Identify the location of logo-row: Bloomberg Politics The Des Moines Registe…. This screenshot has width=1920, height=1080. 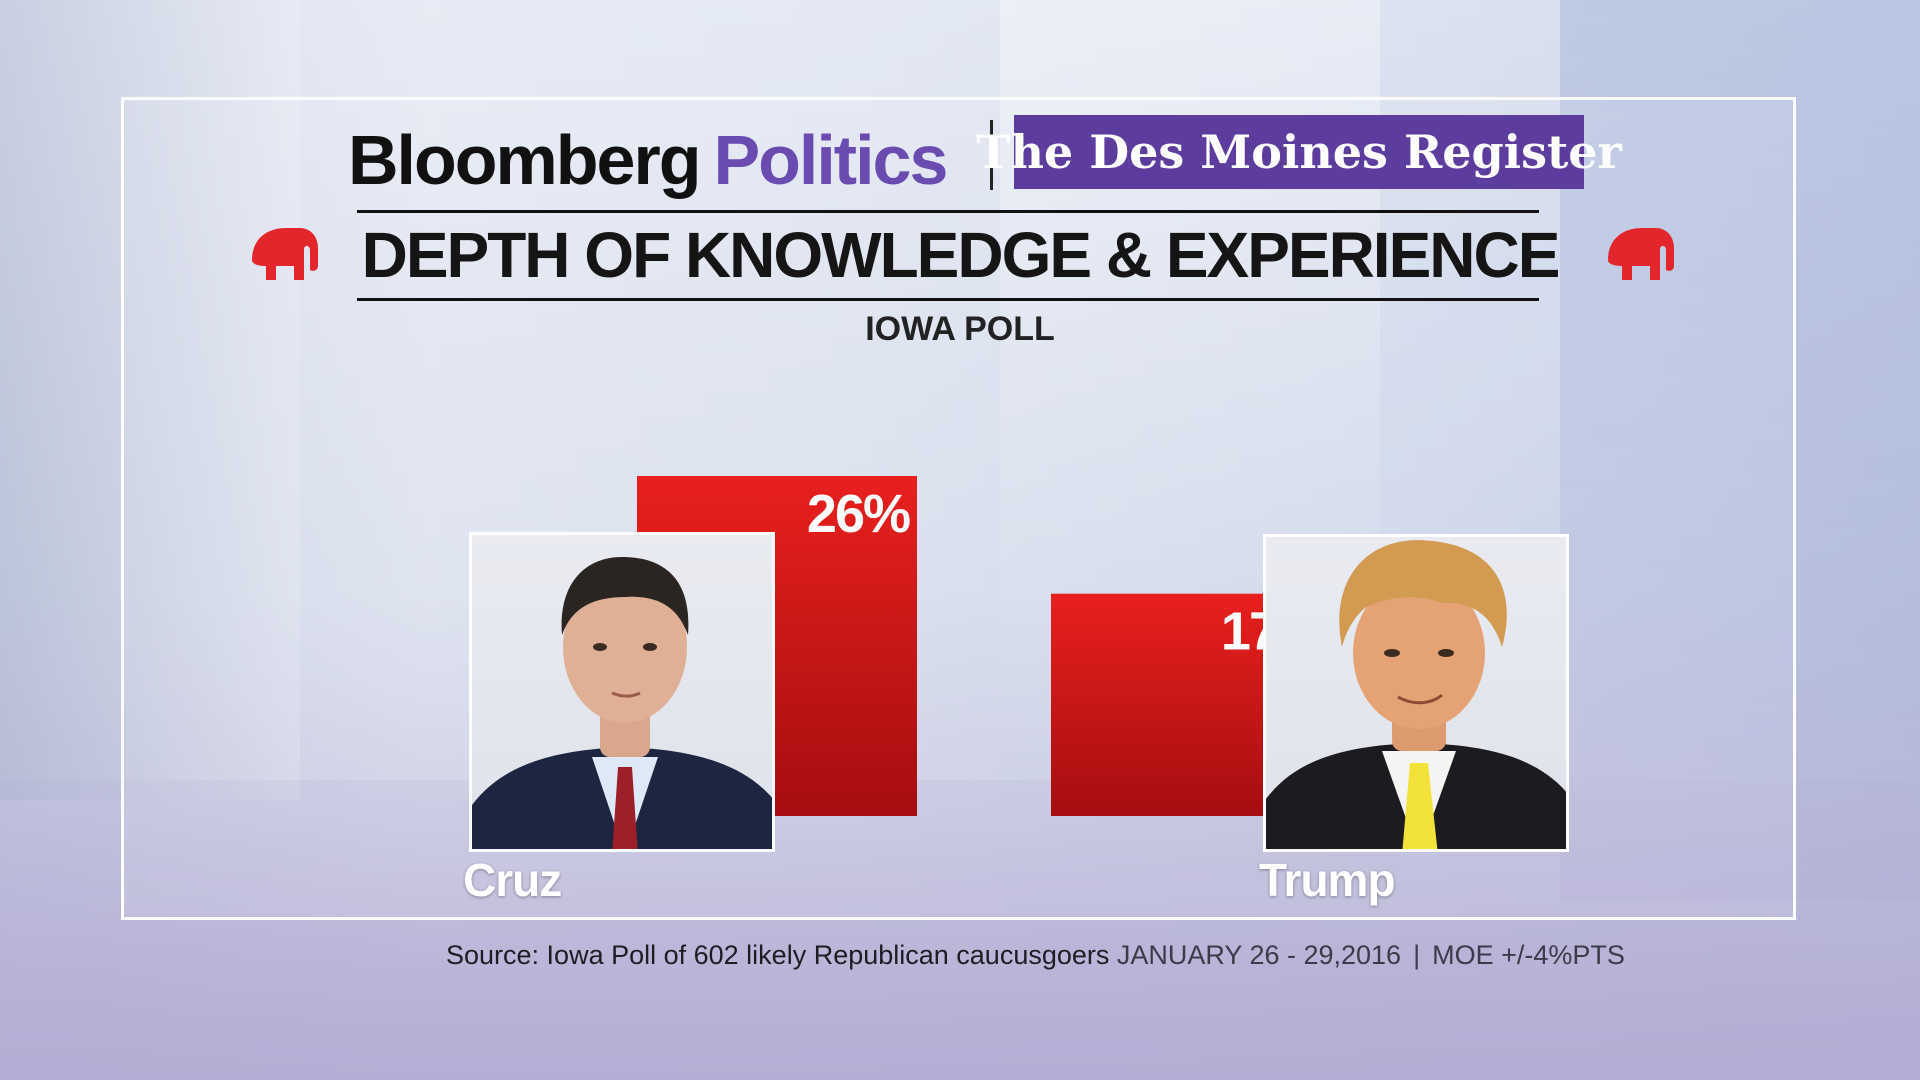
(960, 155).